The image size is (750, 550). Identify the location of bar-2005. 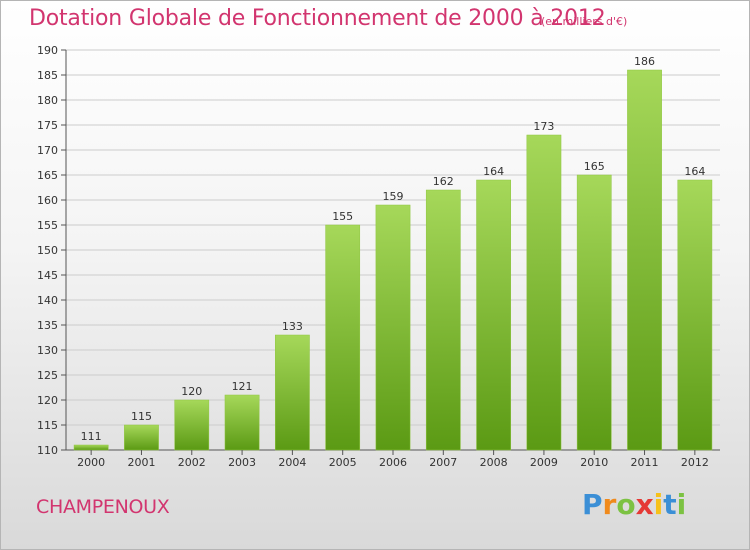
(343, 337).